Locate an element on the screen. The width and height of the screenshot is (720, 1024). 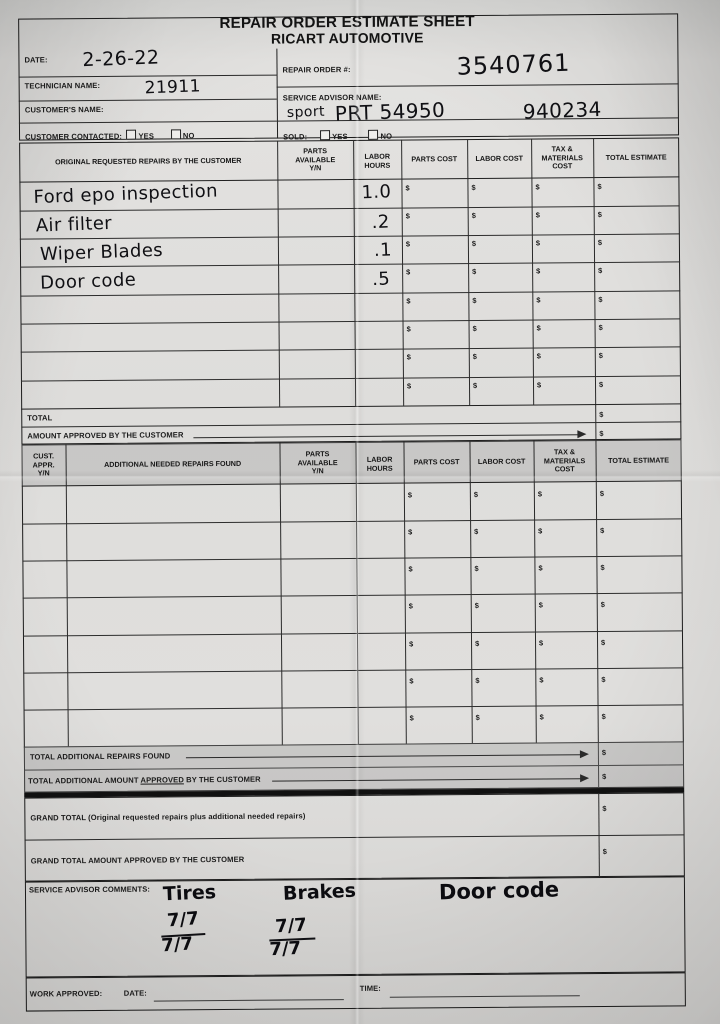
original-row-6-parts-cost-currency: $ is located at coordinates (408, 329).